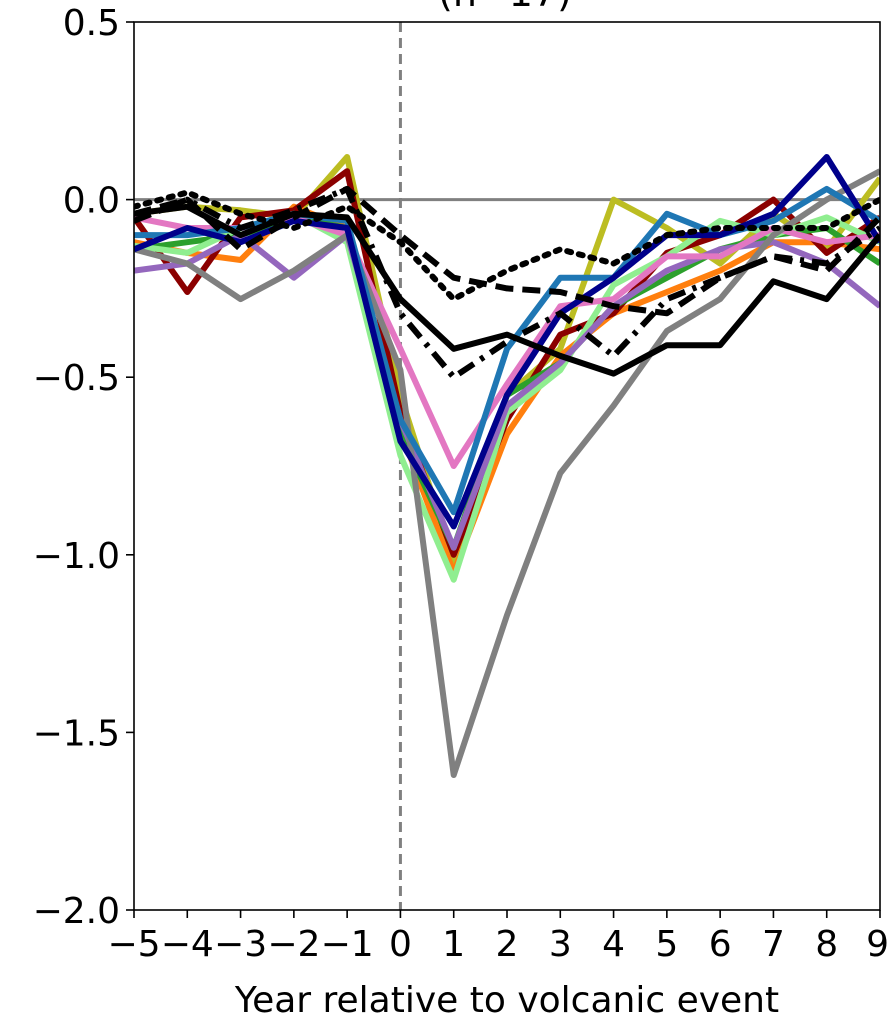  What do you see at coordinates (91, 23) in the screenshot?
I see `y-tick-label: 0.5` at bounding box center [91, 23].